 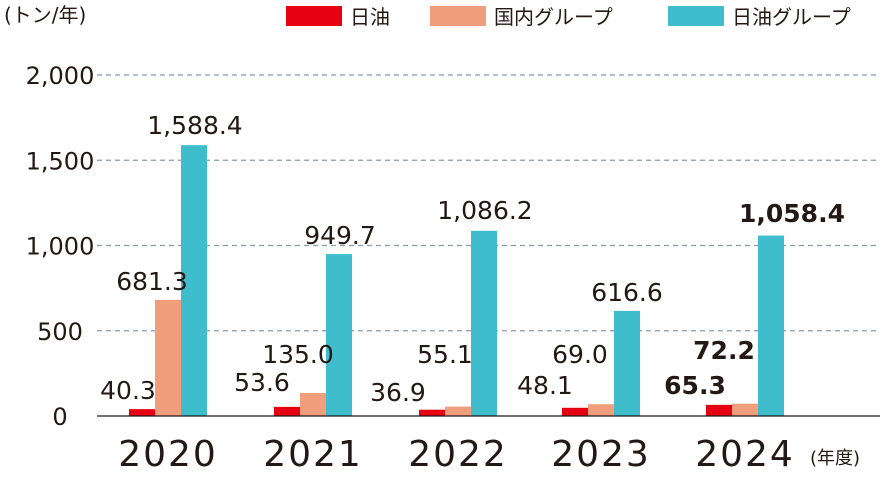 What do you see at coordinates (835, 458) in the screenshot?
I see `x-axis-unit: (年度)` at bounding box center [835, 458].